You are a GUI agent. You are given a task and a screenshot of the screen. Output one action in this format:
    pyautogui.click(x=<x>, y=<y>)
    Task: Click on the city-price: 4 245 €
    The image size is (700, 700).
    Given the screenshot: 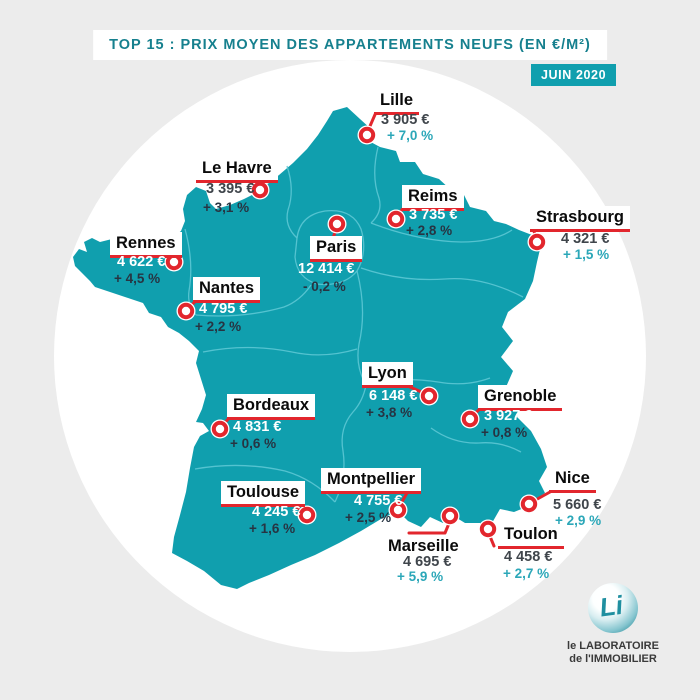 What is the action you would take?
    pyautogui.click(x=276, y=512)
    